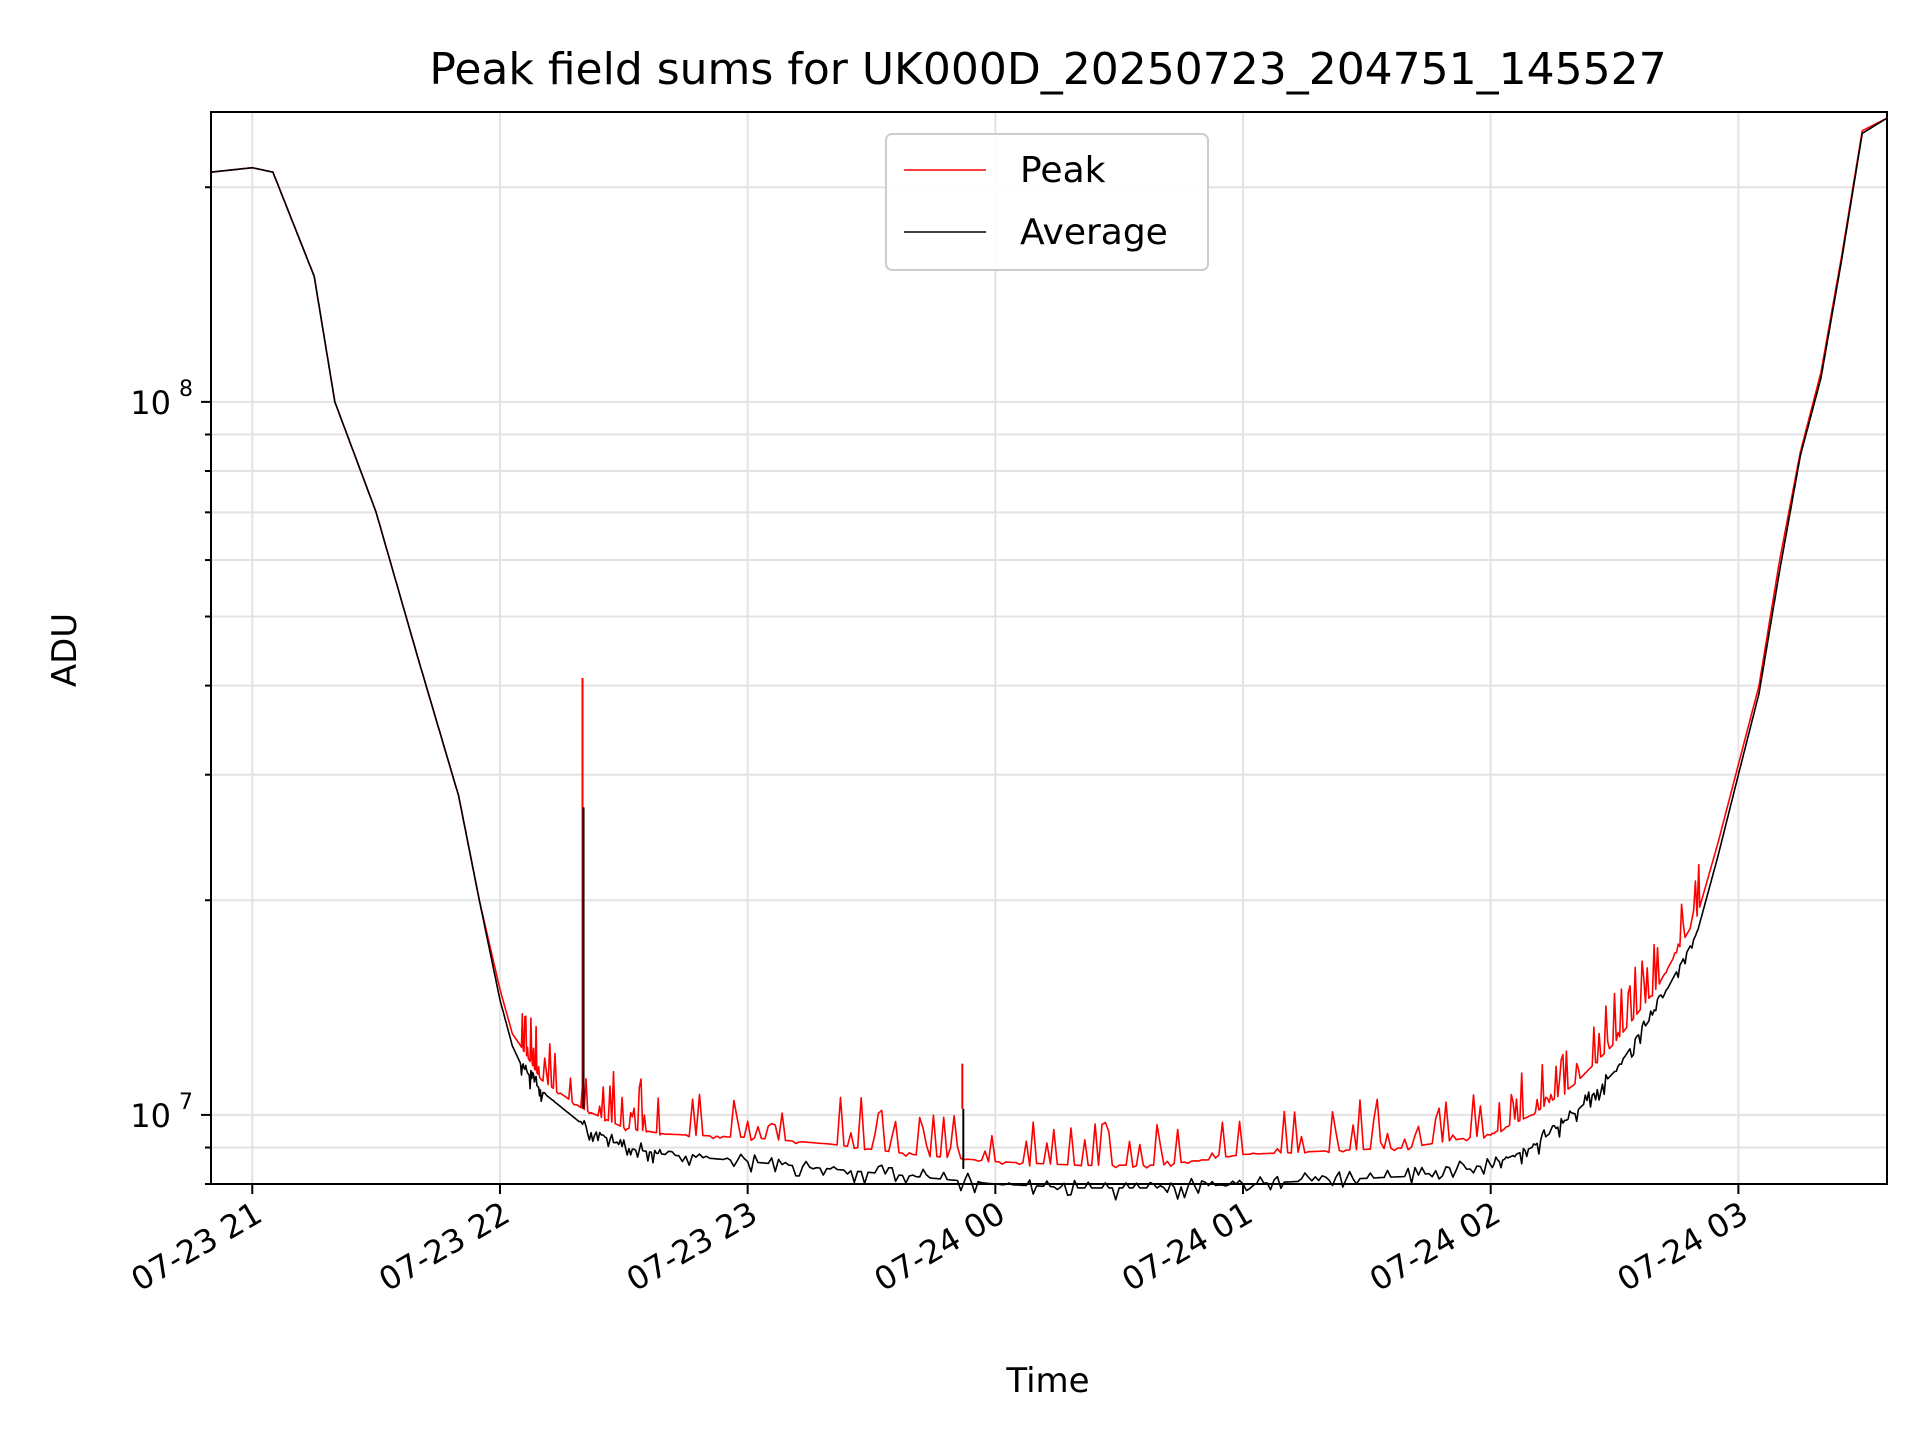  What do you see at coordinates (1094, 232) in the screenshot?
I see `legend-label-average: Average` at bounding box center [1094, 232].